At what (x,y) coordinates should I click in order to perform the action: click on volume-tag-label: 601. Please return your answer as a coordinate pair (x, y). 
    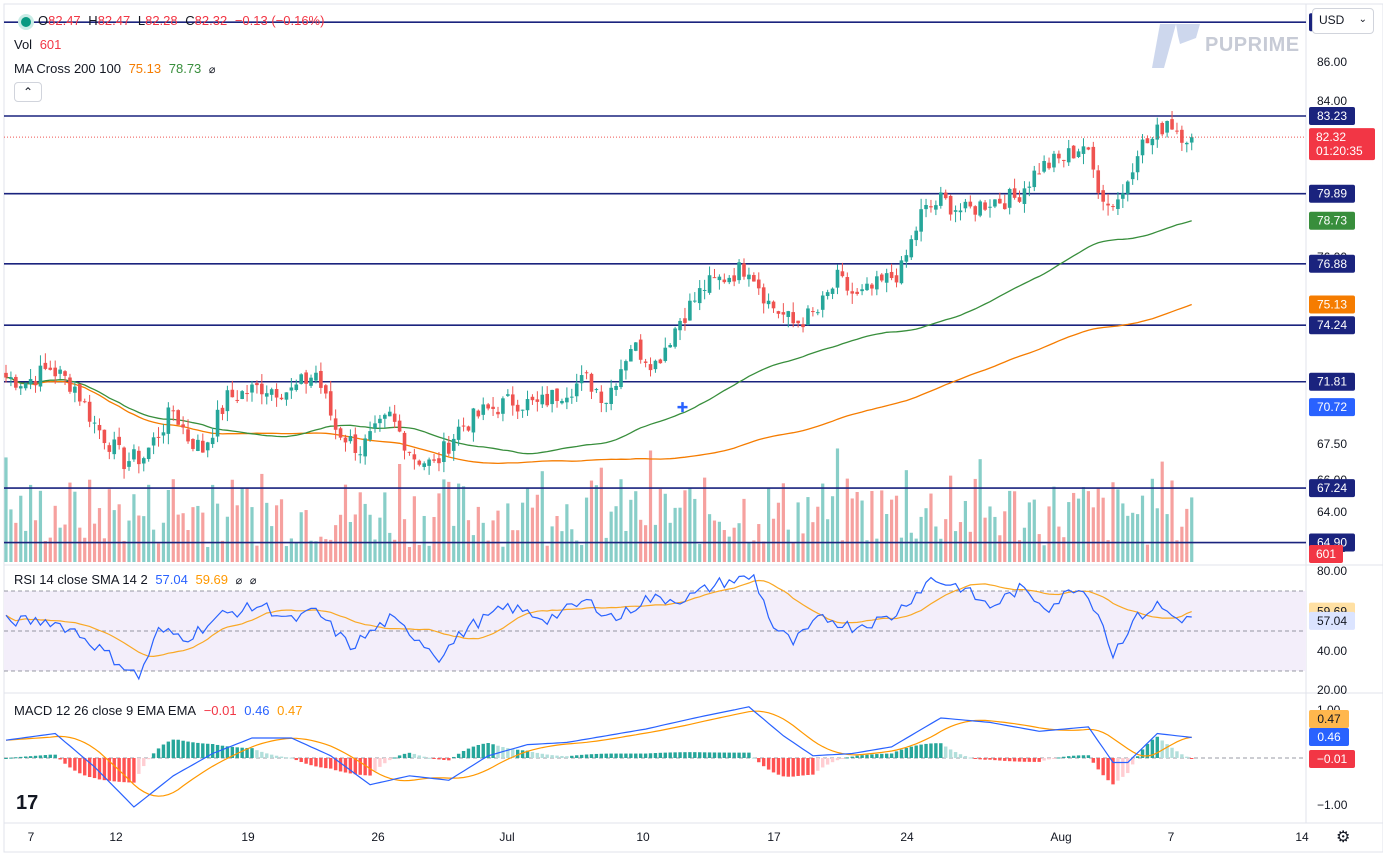
    Looking at the image, I should click on (1326, 554).